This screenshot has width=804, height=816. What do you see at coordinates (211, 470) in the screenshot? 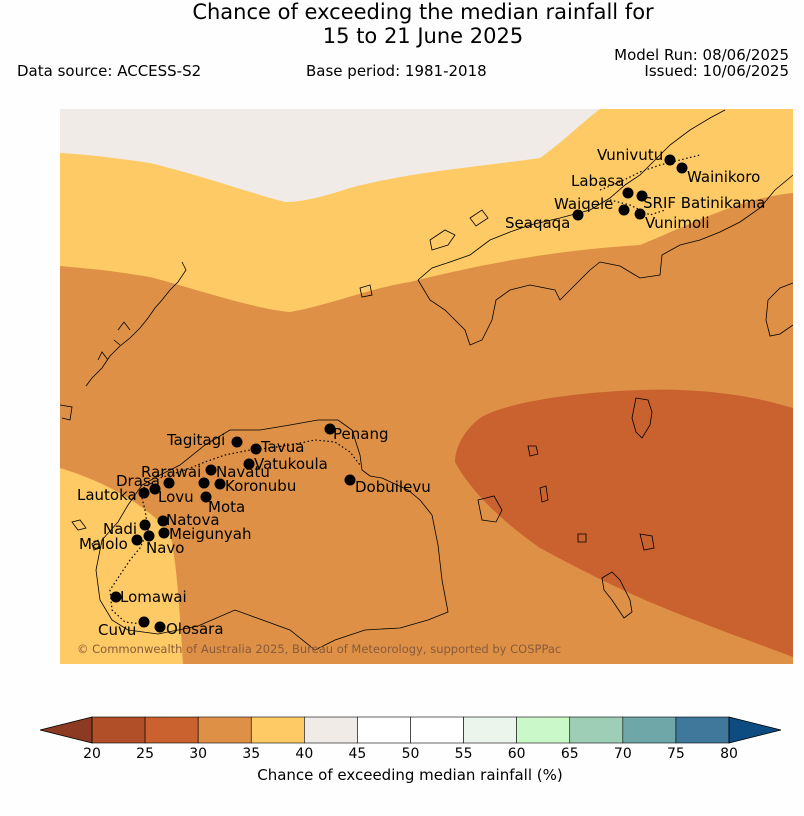
I see `town-marker-navatu` at bounding box center [211, 470].